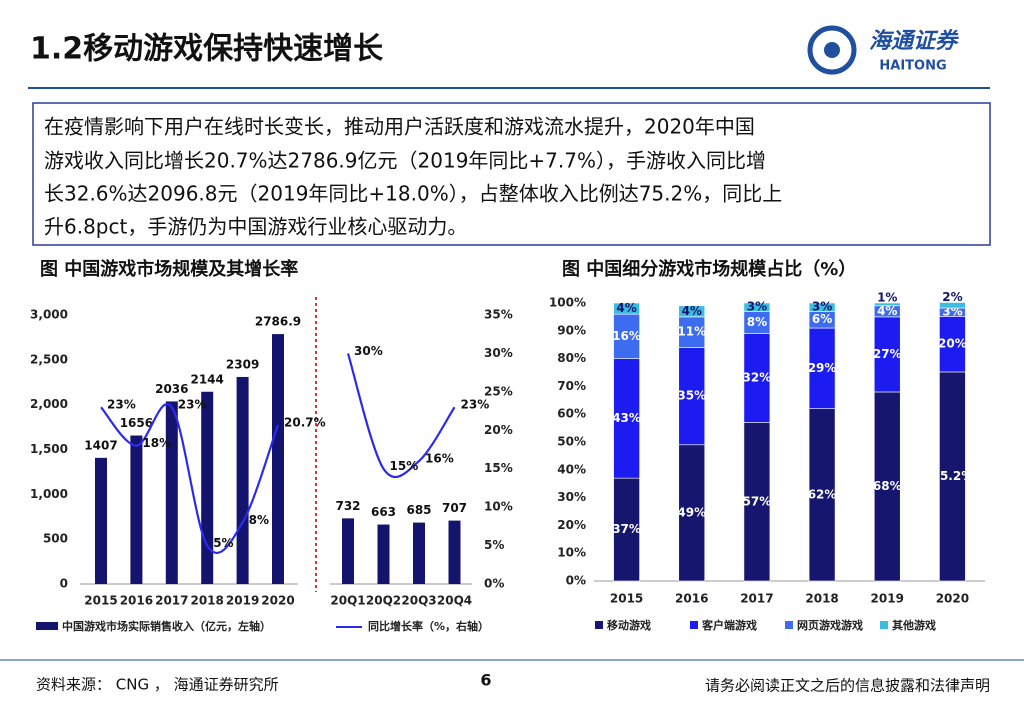 The width and height of the screenshot is (1024, 711). I want to click on legend-label: 同比增长率（%，右轴）, so click(428, 626).